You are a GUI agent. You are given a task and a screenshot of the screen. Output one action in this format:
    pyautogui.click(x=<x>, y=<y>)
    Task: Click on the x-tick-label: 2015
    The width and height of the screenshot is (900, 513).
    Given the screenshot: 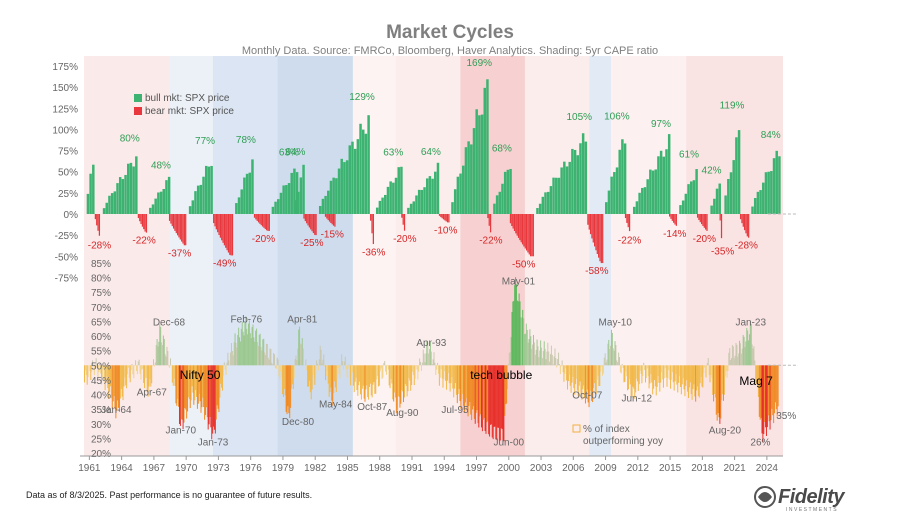 What is the action you would take?
    pyautogui.click(x=670, y=468)
    